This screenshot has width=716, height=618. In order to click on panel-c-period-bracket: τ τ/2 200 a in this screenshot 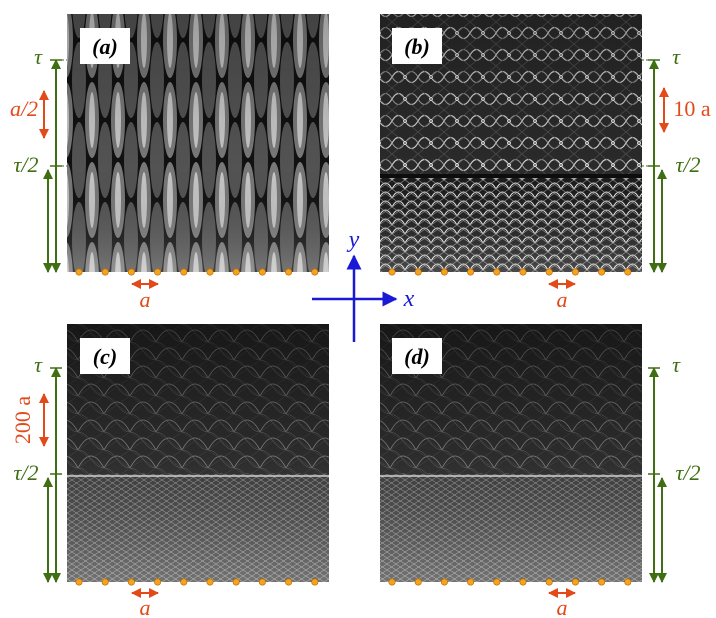, I will do `click(36, 467)`.